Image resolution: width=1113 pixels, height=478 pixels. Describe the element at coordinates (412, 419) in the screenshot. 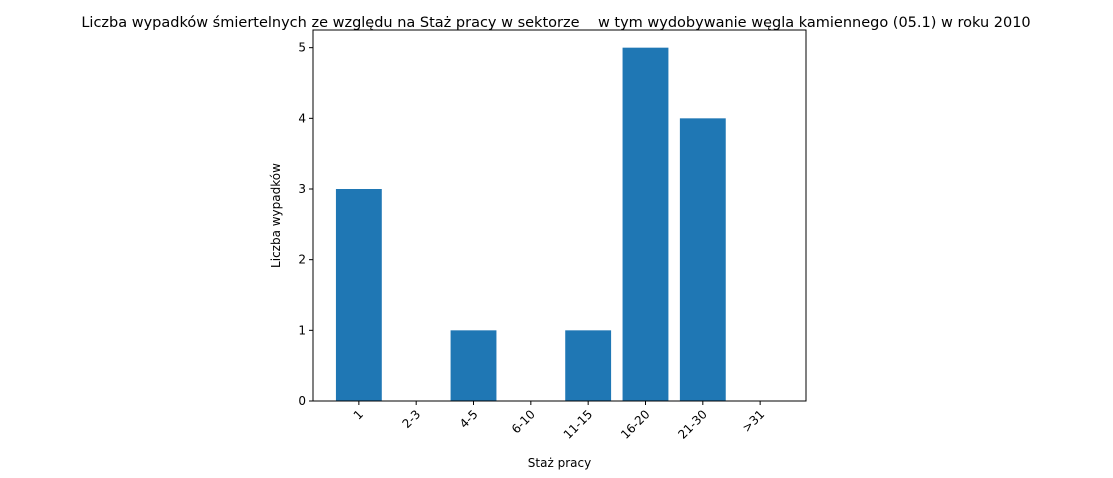

I see `x-tick-label: 2-3` at that location.